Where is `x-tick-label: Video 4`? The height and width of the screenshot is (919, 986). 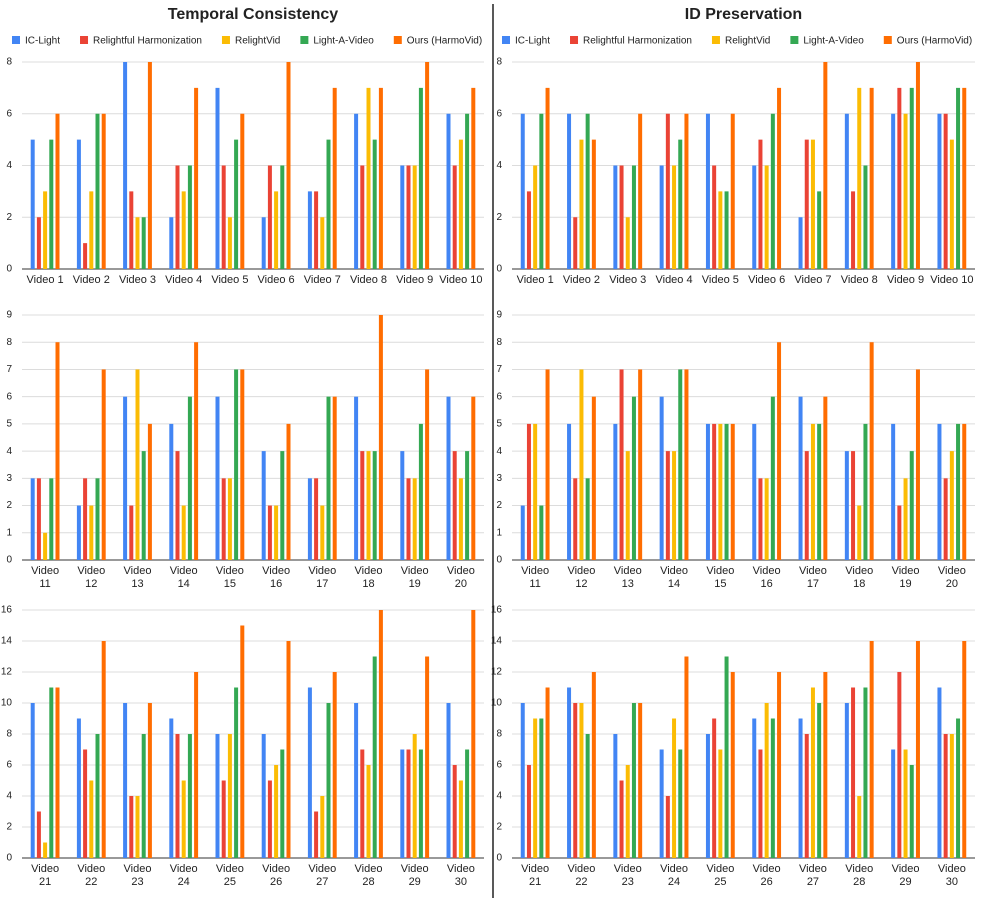 x-tick-label: Video 4 is located at coordinates (674, 280).